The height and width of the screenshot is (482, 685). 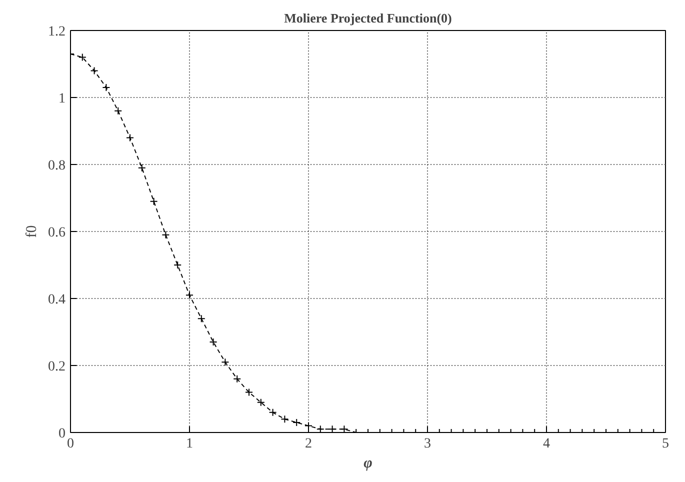 I want to click on x-tick-label: 1, so click(x=189, y=444).